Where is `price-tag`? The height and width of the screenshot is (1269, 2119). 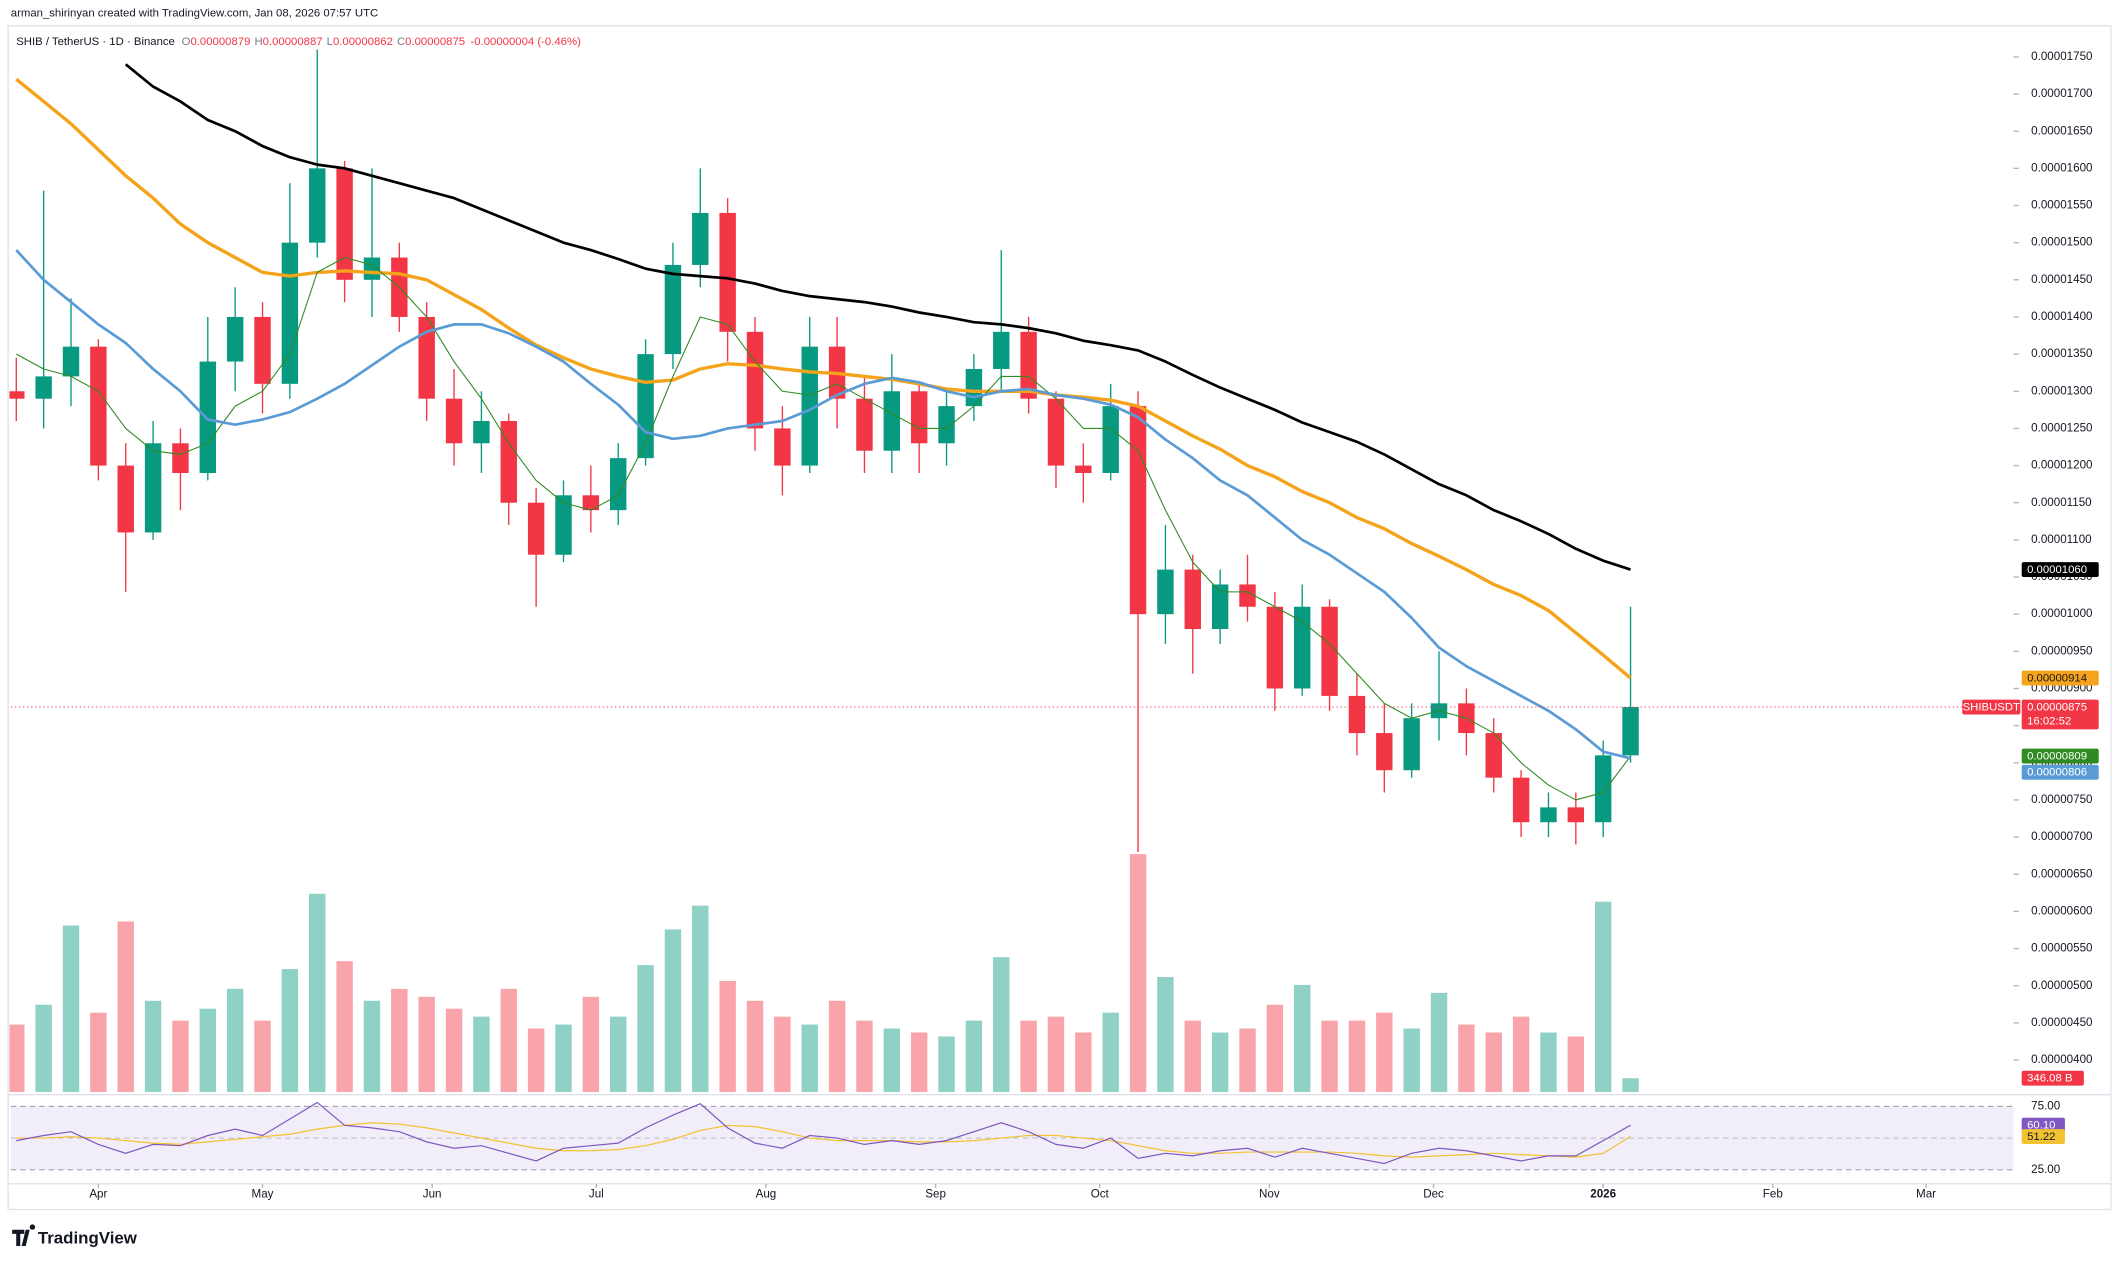 price-tag is located at coordinates (2060, 570).